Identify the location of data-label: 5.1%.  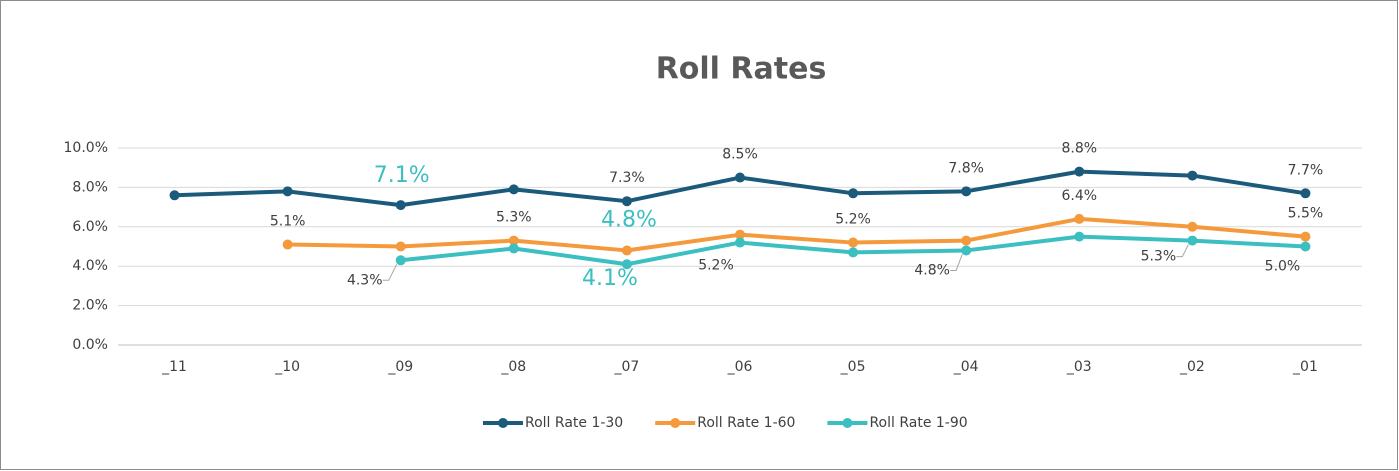
(288, 222).